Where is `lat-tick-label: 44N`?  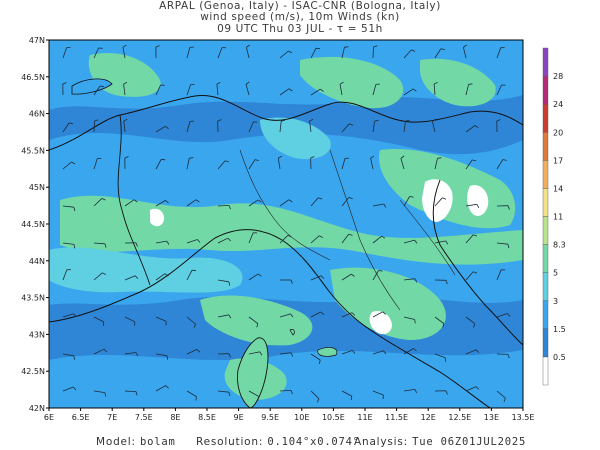 lat-tick-label: 44N is located at coordinates (37, 261).